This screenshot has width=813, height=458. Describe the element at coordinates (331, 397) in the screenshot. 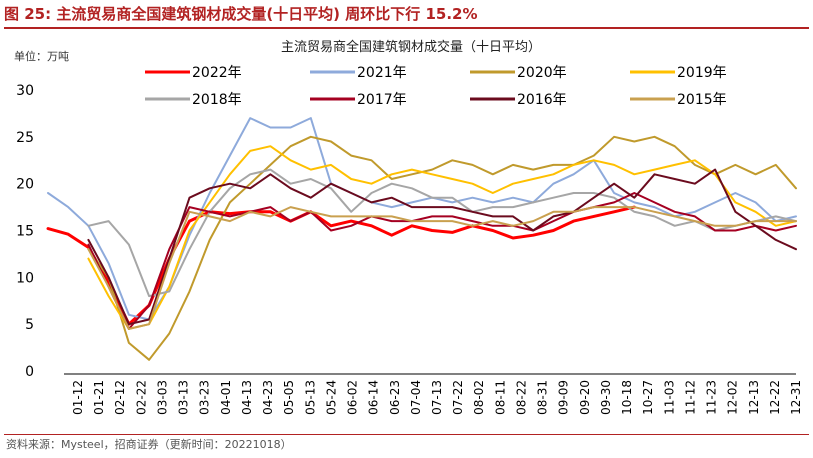

I see `x-tick-label: 05-24` at that location.